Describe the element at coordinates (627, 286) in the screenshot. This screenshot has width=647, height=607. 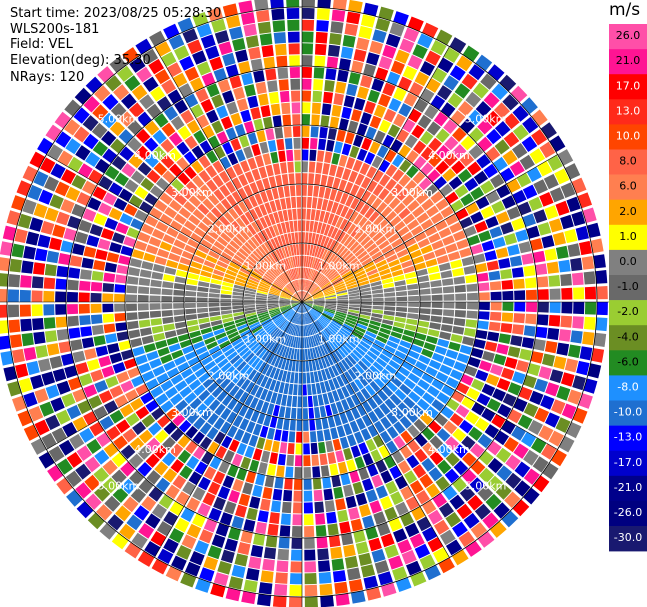
I see `colorbar-tick: -1.0` at that location.